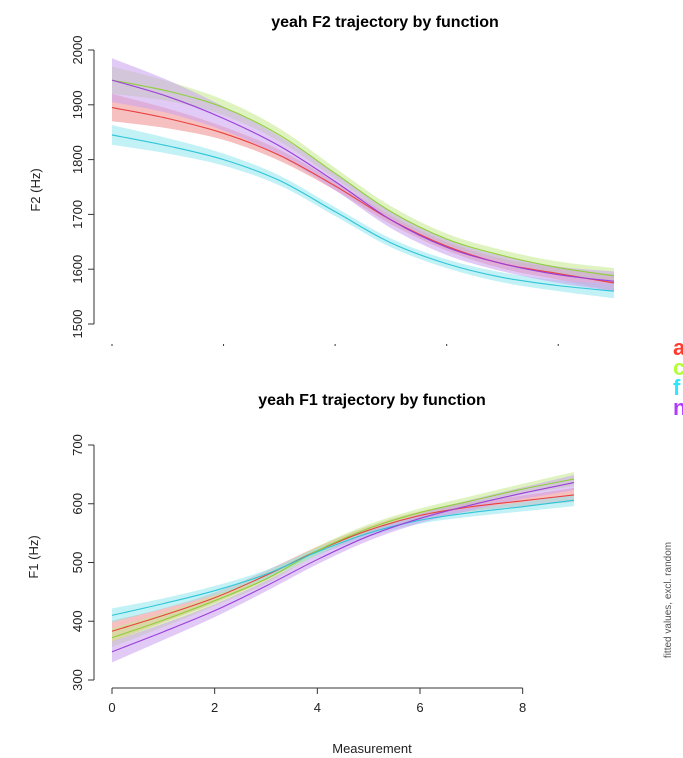 The width and height of the screenshot is (683, 758). I want to click on f2-y-tick-label: 1800, so click(77, 159).